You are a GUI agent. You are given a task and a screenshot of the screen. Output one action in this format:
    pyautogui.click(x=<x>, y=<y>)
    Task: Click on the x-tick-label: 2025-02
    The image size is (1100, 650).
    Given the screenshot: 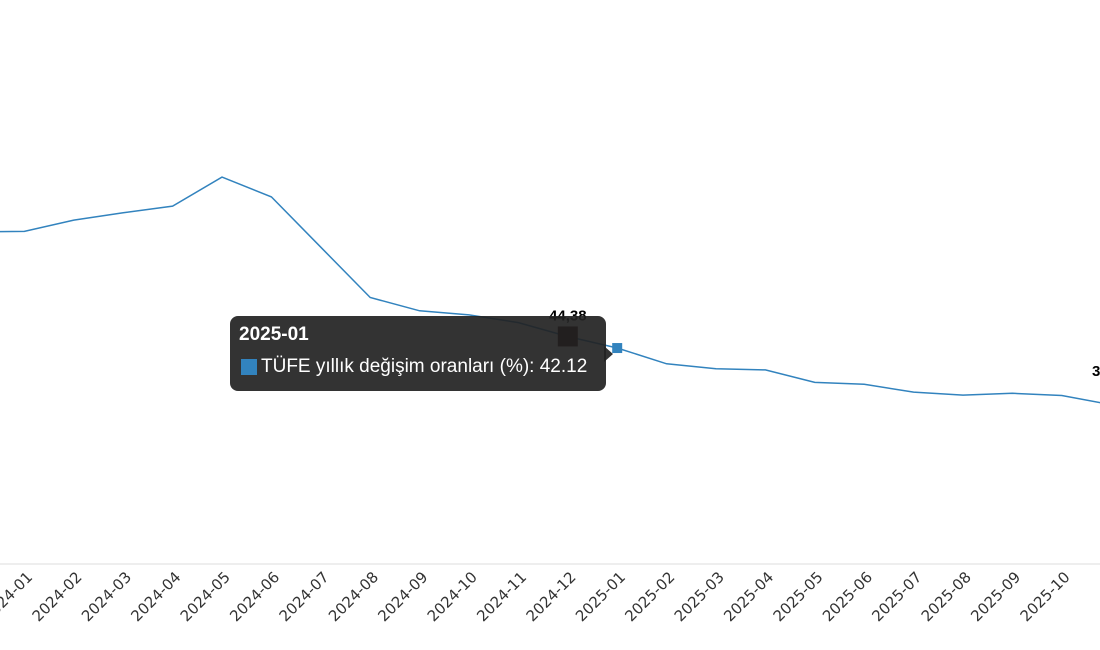 What is the action you would take?
    pyautogui.click(x=649, y=596)
    